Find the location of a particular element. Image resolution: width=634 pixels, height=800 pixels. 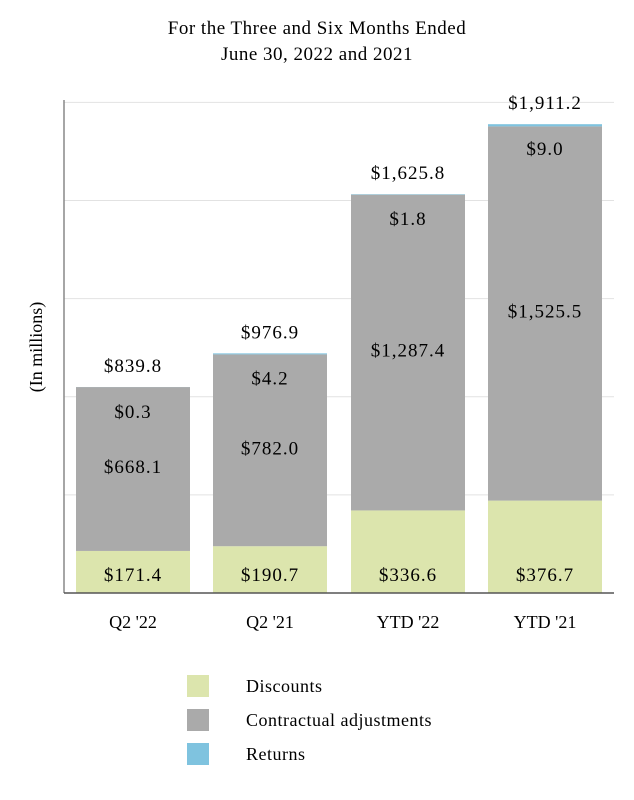

data-label: $336.6 is located at coordinates (408, 575).